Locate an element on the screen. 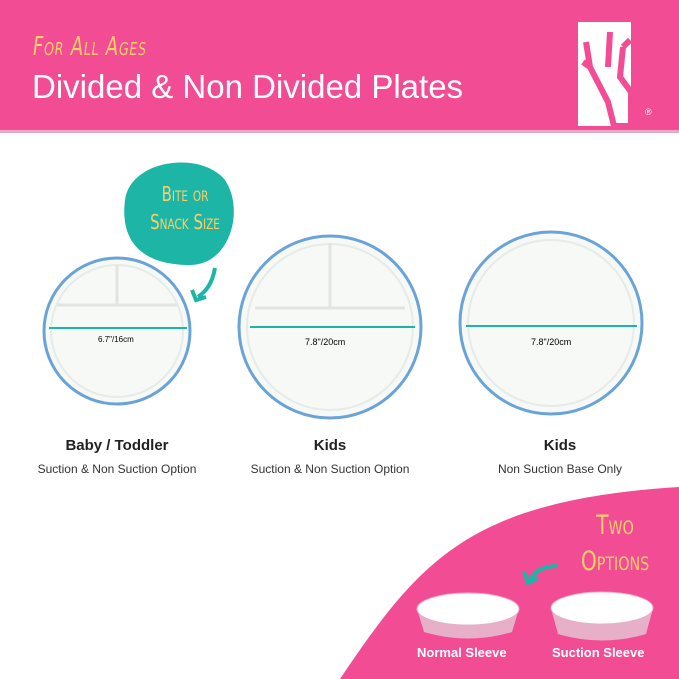 This screenshot has height=679, width=679. suction-sleeve-label: Suction Sleeve is located at coordinates (598, 652).